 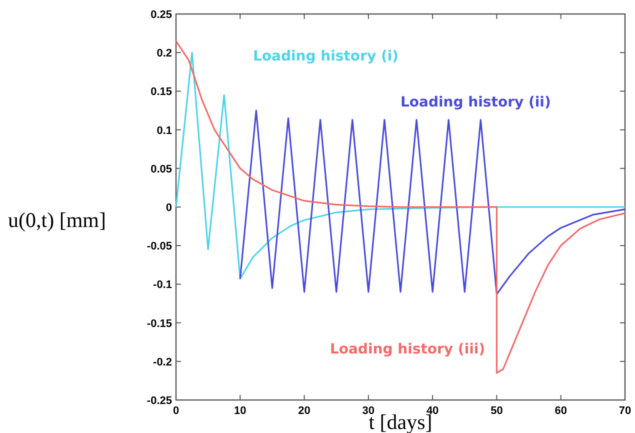 What do you see at coordinates (304, 411) in the screenshot?
I see `x-tick-label: 20` at bounding box center [304, 411].